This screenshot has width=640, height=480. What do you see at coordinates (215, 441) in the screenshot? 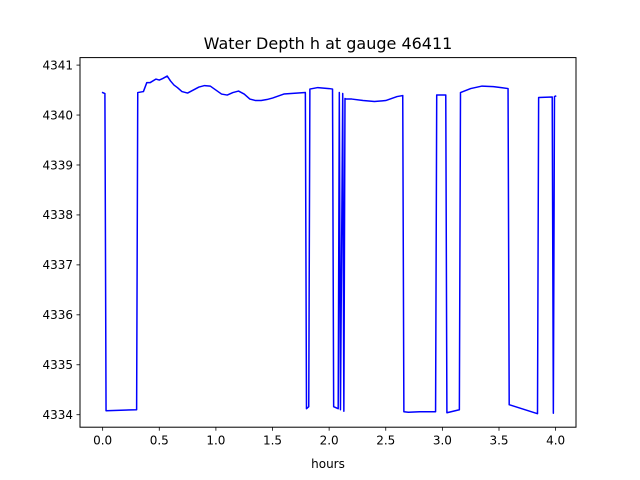
I see `x-tick-label: 1.0` at bounding box center [215, 441].